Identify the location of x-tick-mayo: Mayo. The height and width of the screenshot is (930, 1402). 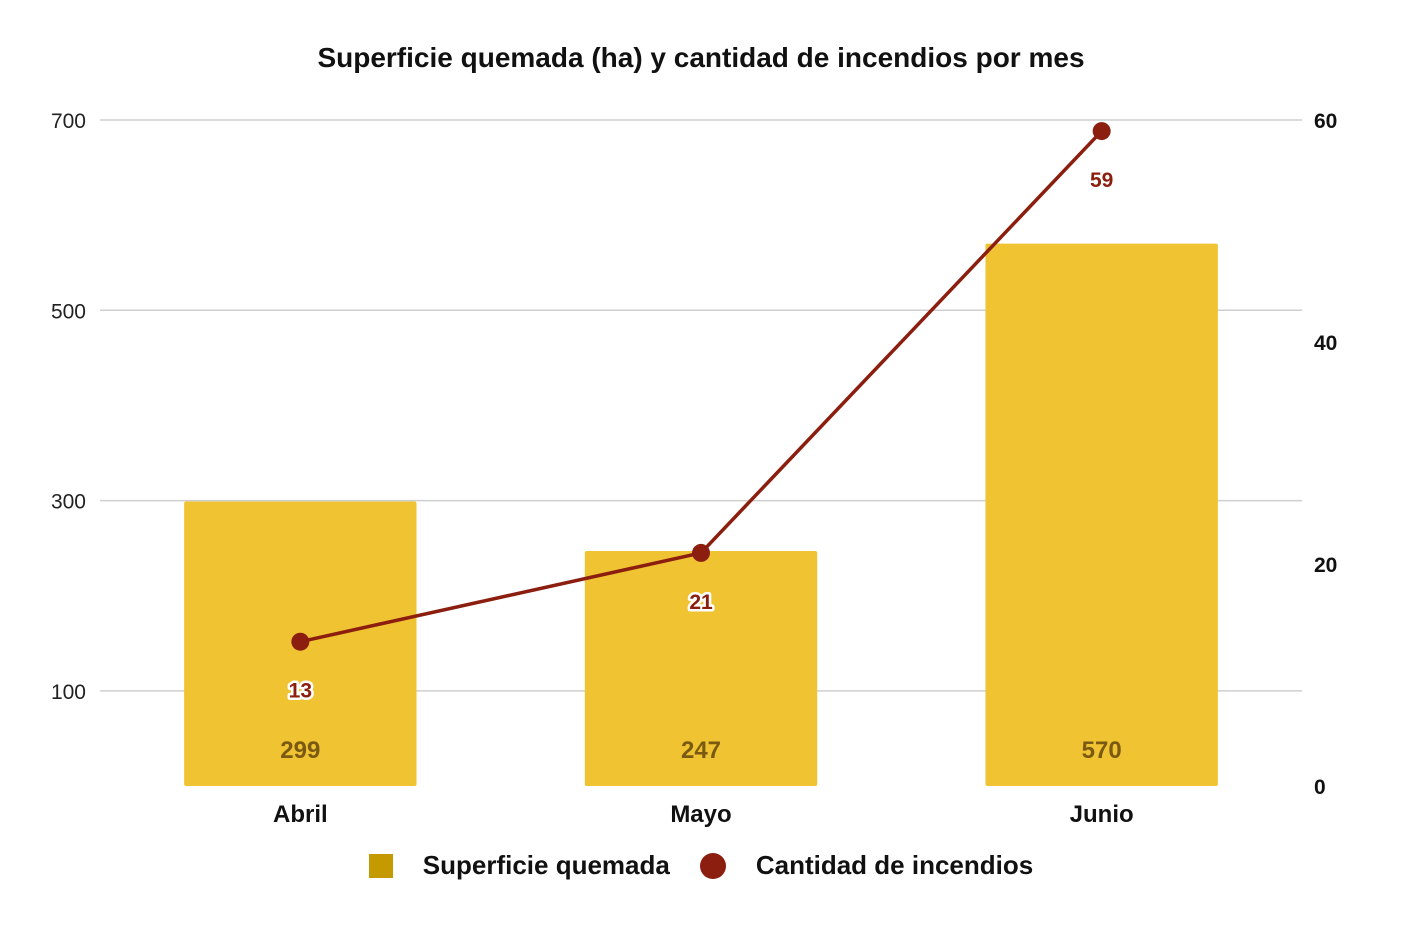
(700, 814).